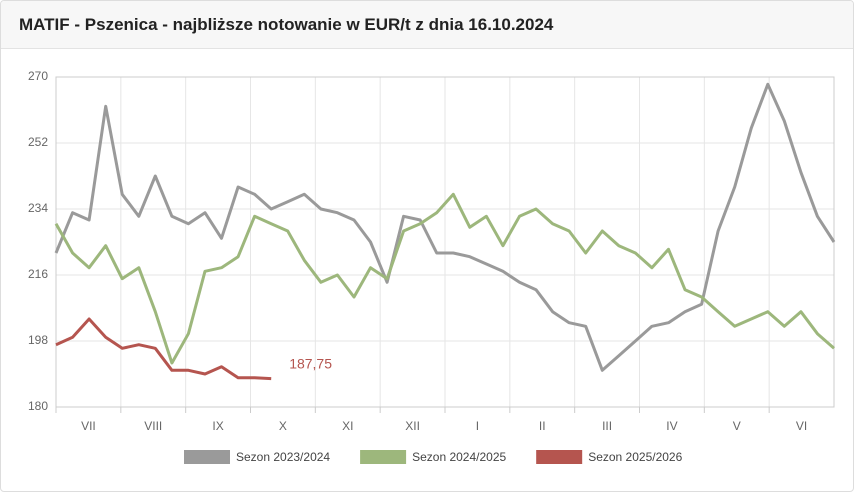 Image resolution: width=854 pixels, height=492 pixels. What do you see at coordinates (283, 426) in the screenshot?
I see `x-tick-label: X` at bounding box center [283, 426].